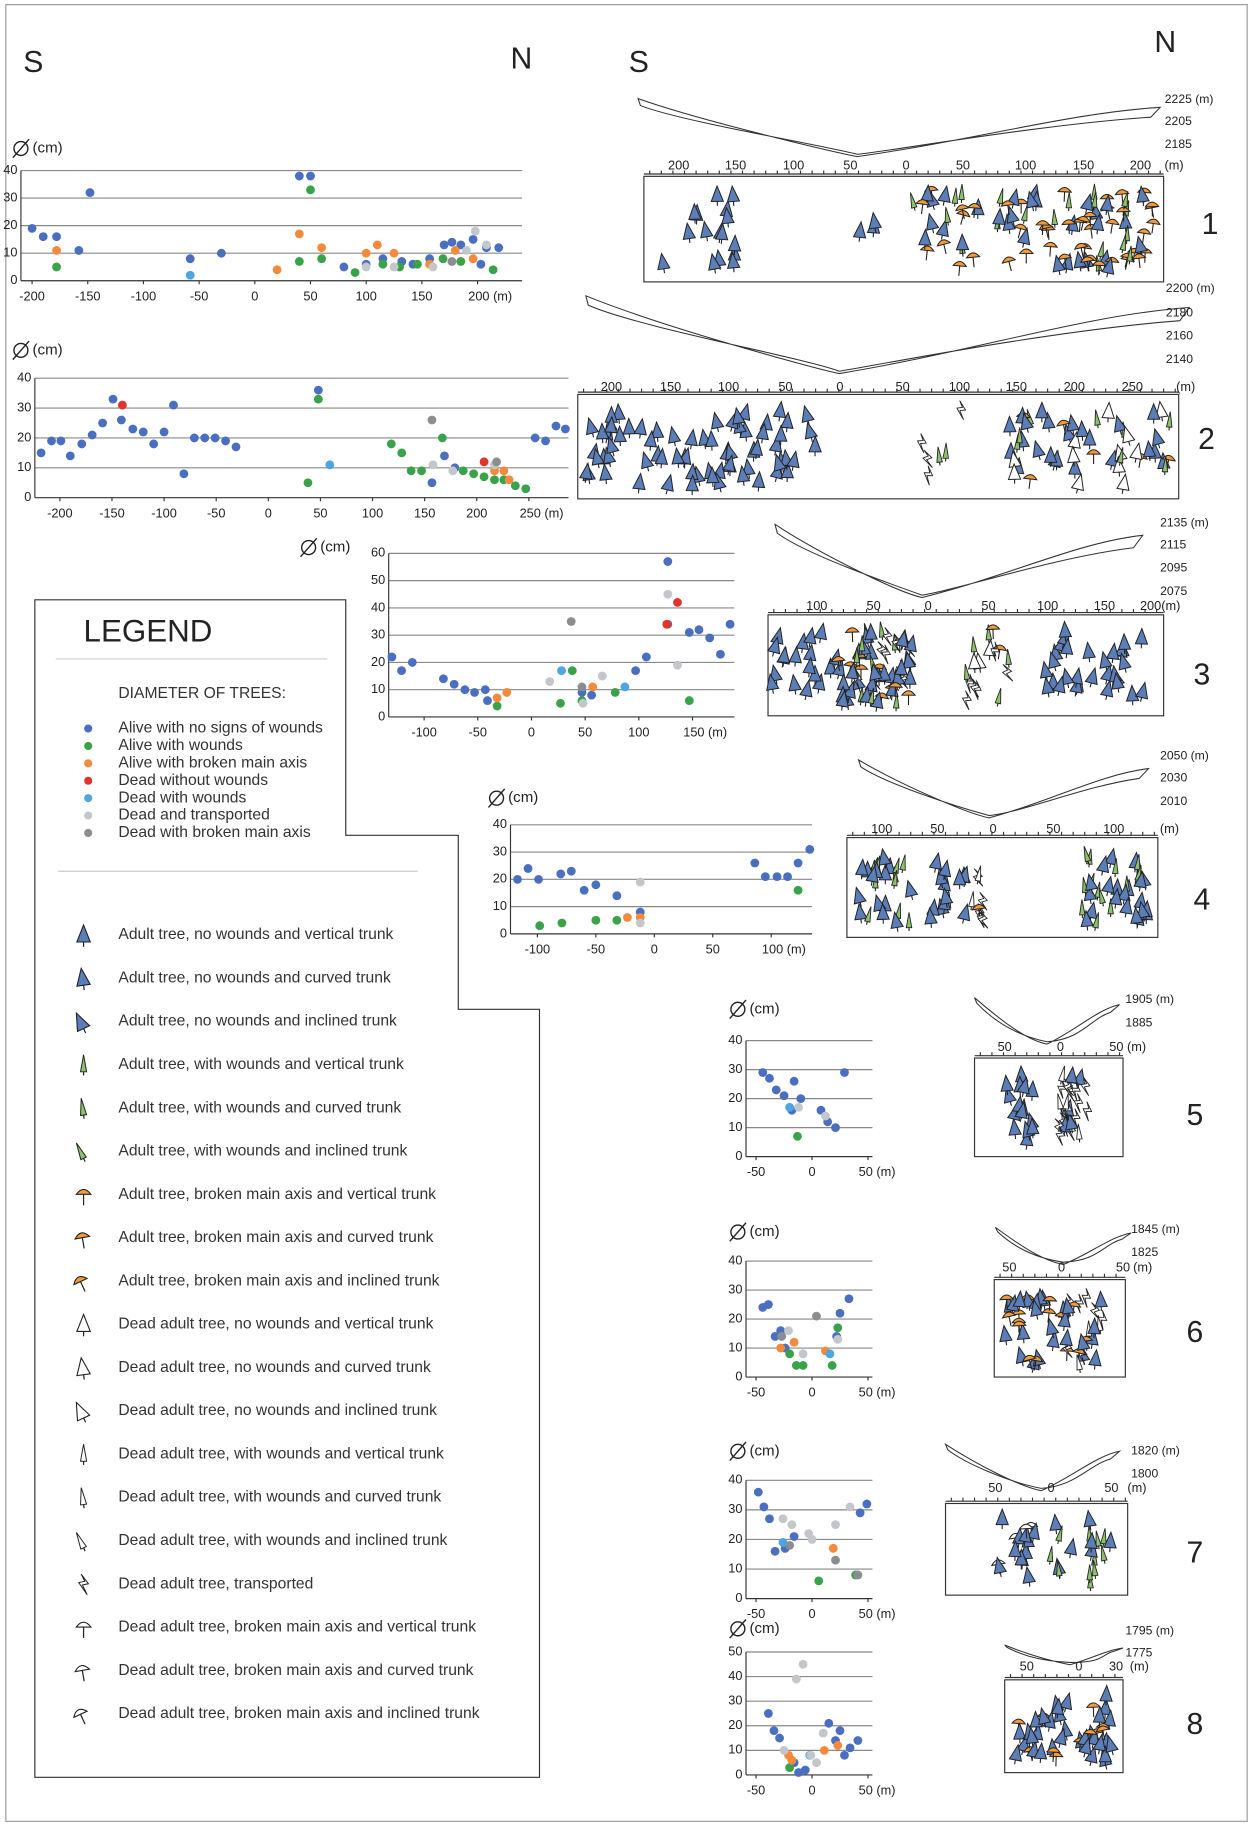 The image size is (1253, 1826). I want to click on distance-label: 0, so click(1060, 1046).